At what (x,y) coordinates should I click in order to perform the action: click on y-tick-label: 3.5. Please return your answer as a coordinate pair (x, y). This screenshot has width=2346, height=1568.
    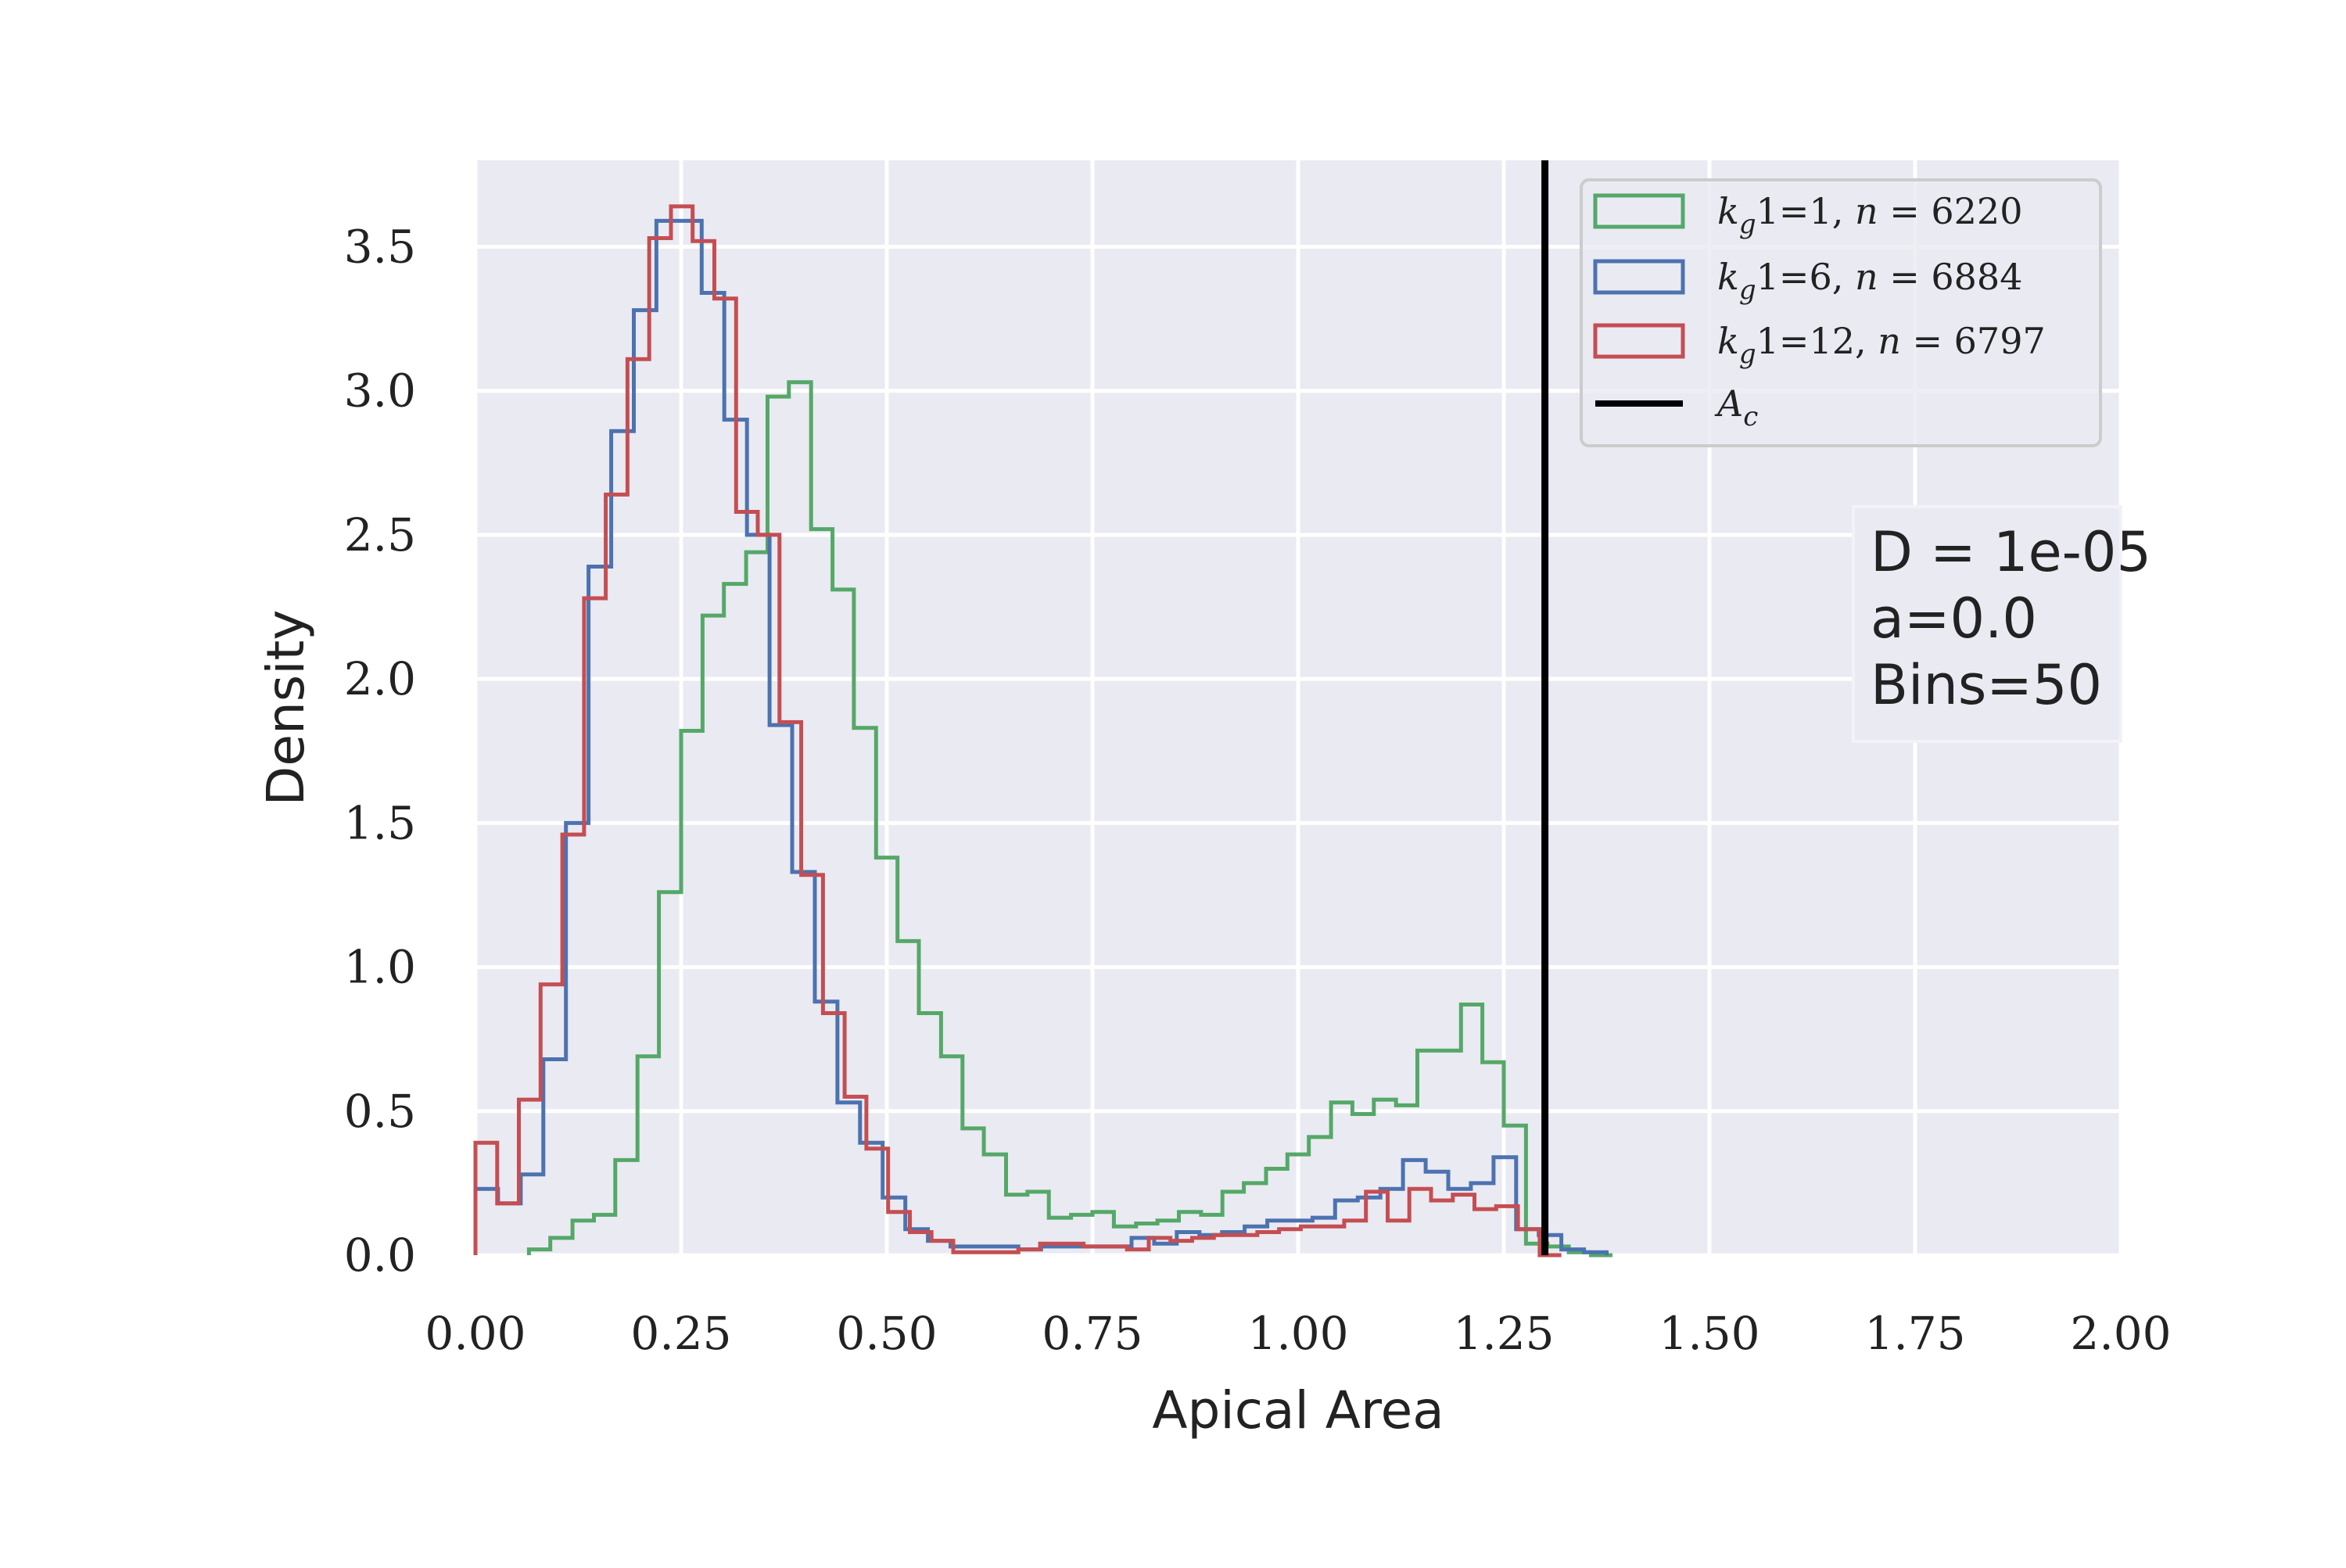
    Looking at the image, I should click on (380, 247).